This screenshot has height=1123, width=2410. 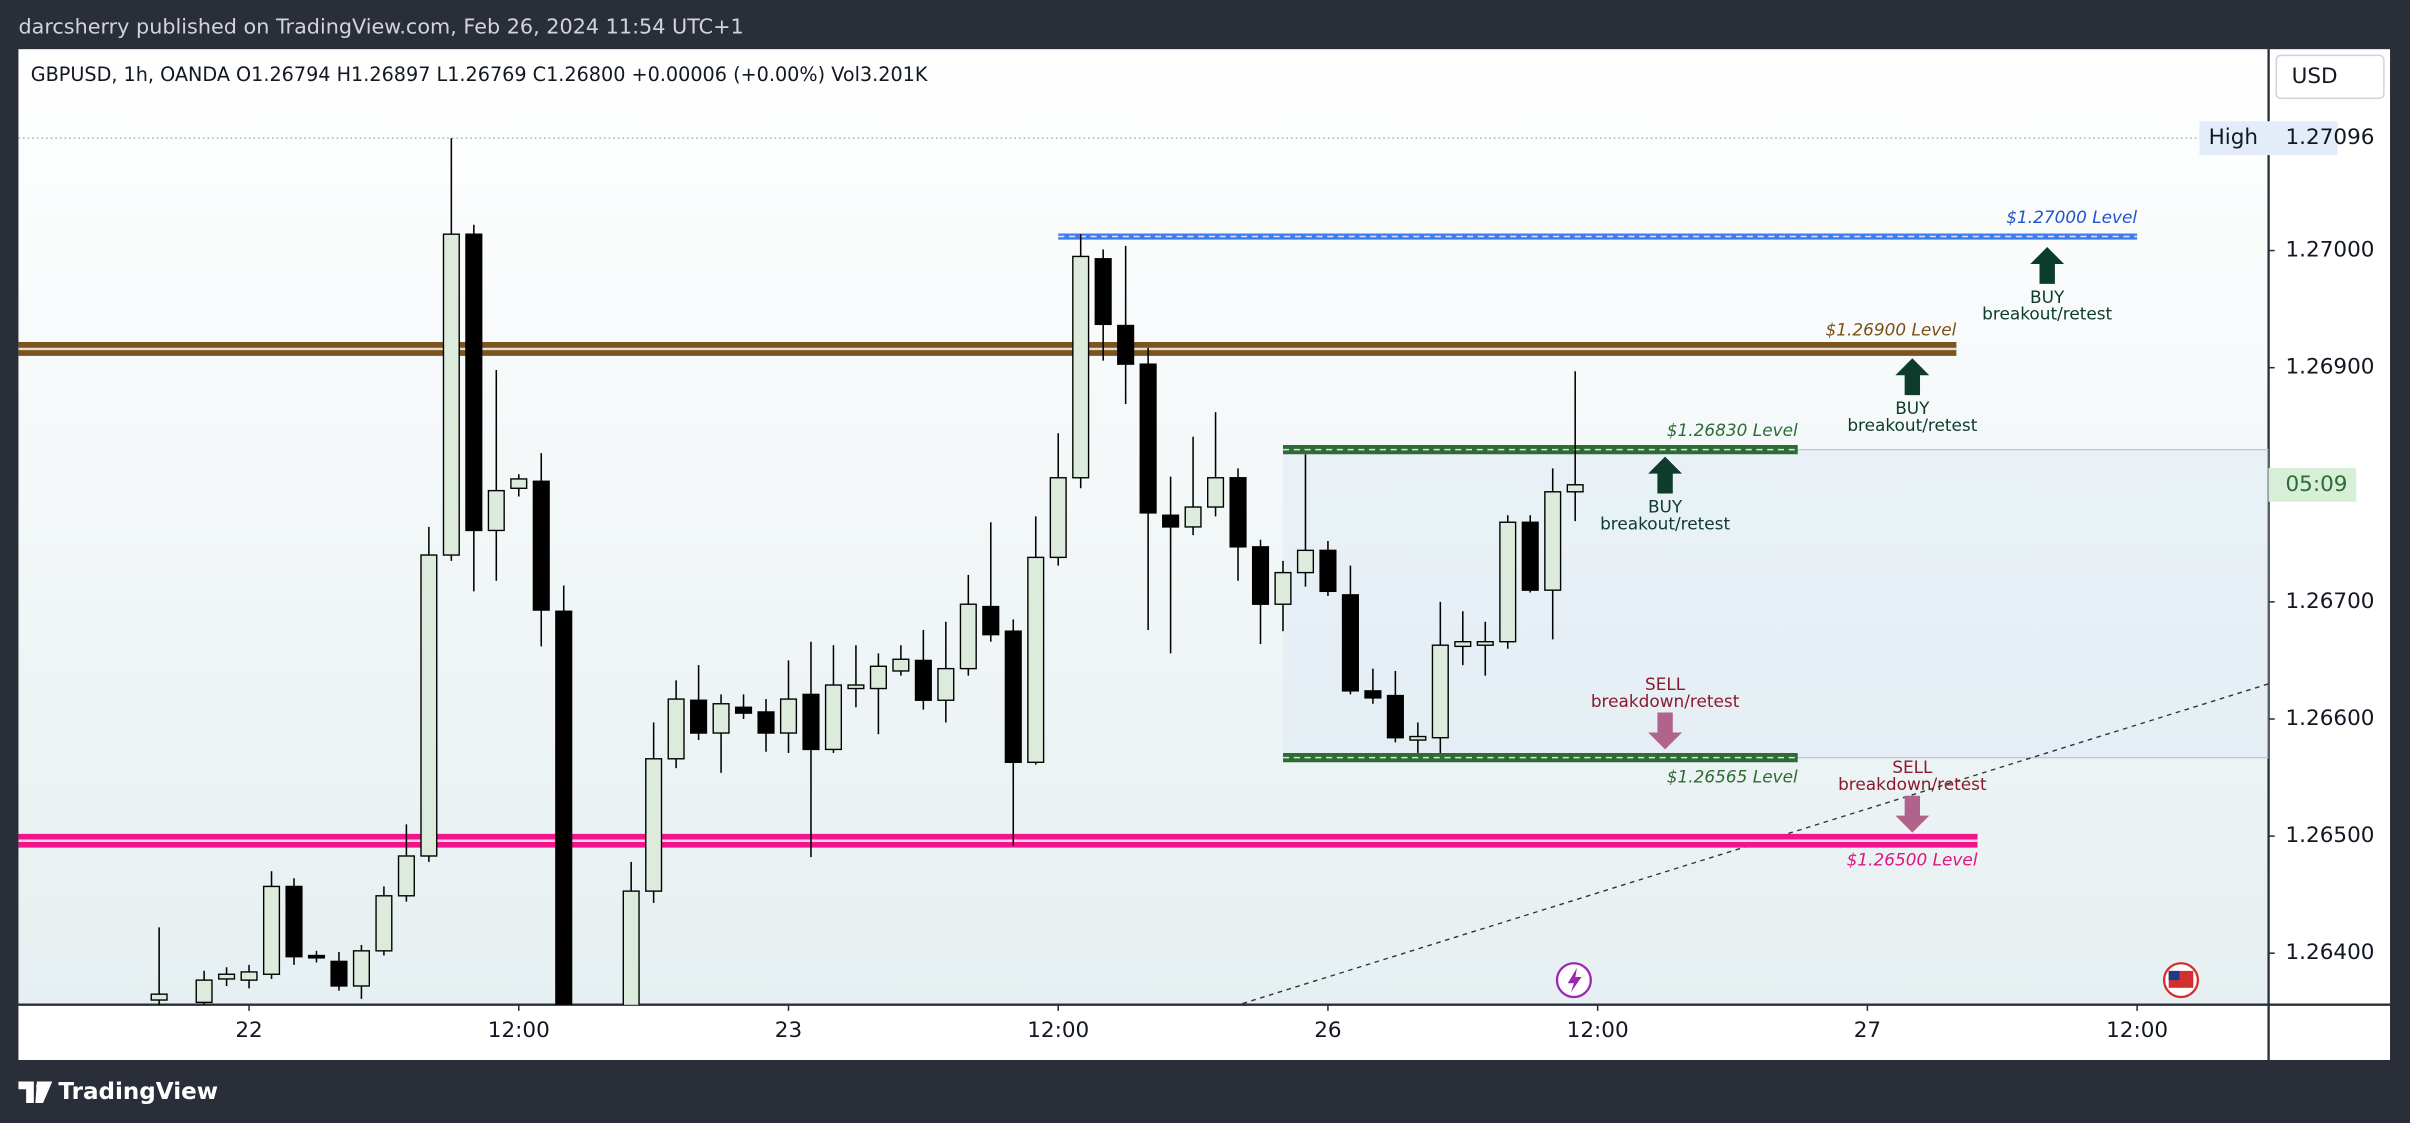 I want to click on currency: USD, so click(x=2315, y=76).